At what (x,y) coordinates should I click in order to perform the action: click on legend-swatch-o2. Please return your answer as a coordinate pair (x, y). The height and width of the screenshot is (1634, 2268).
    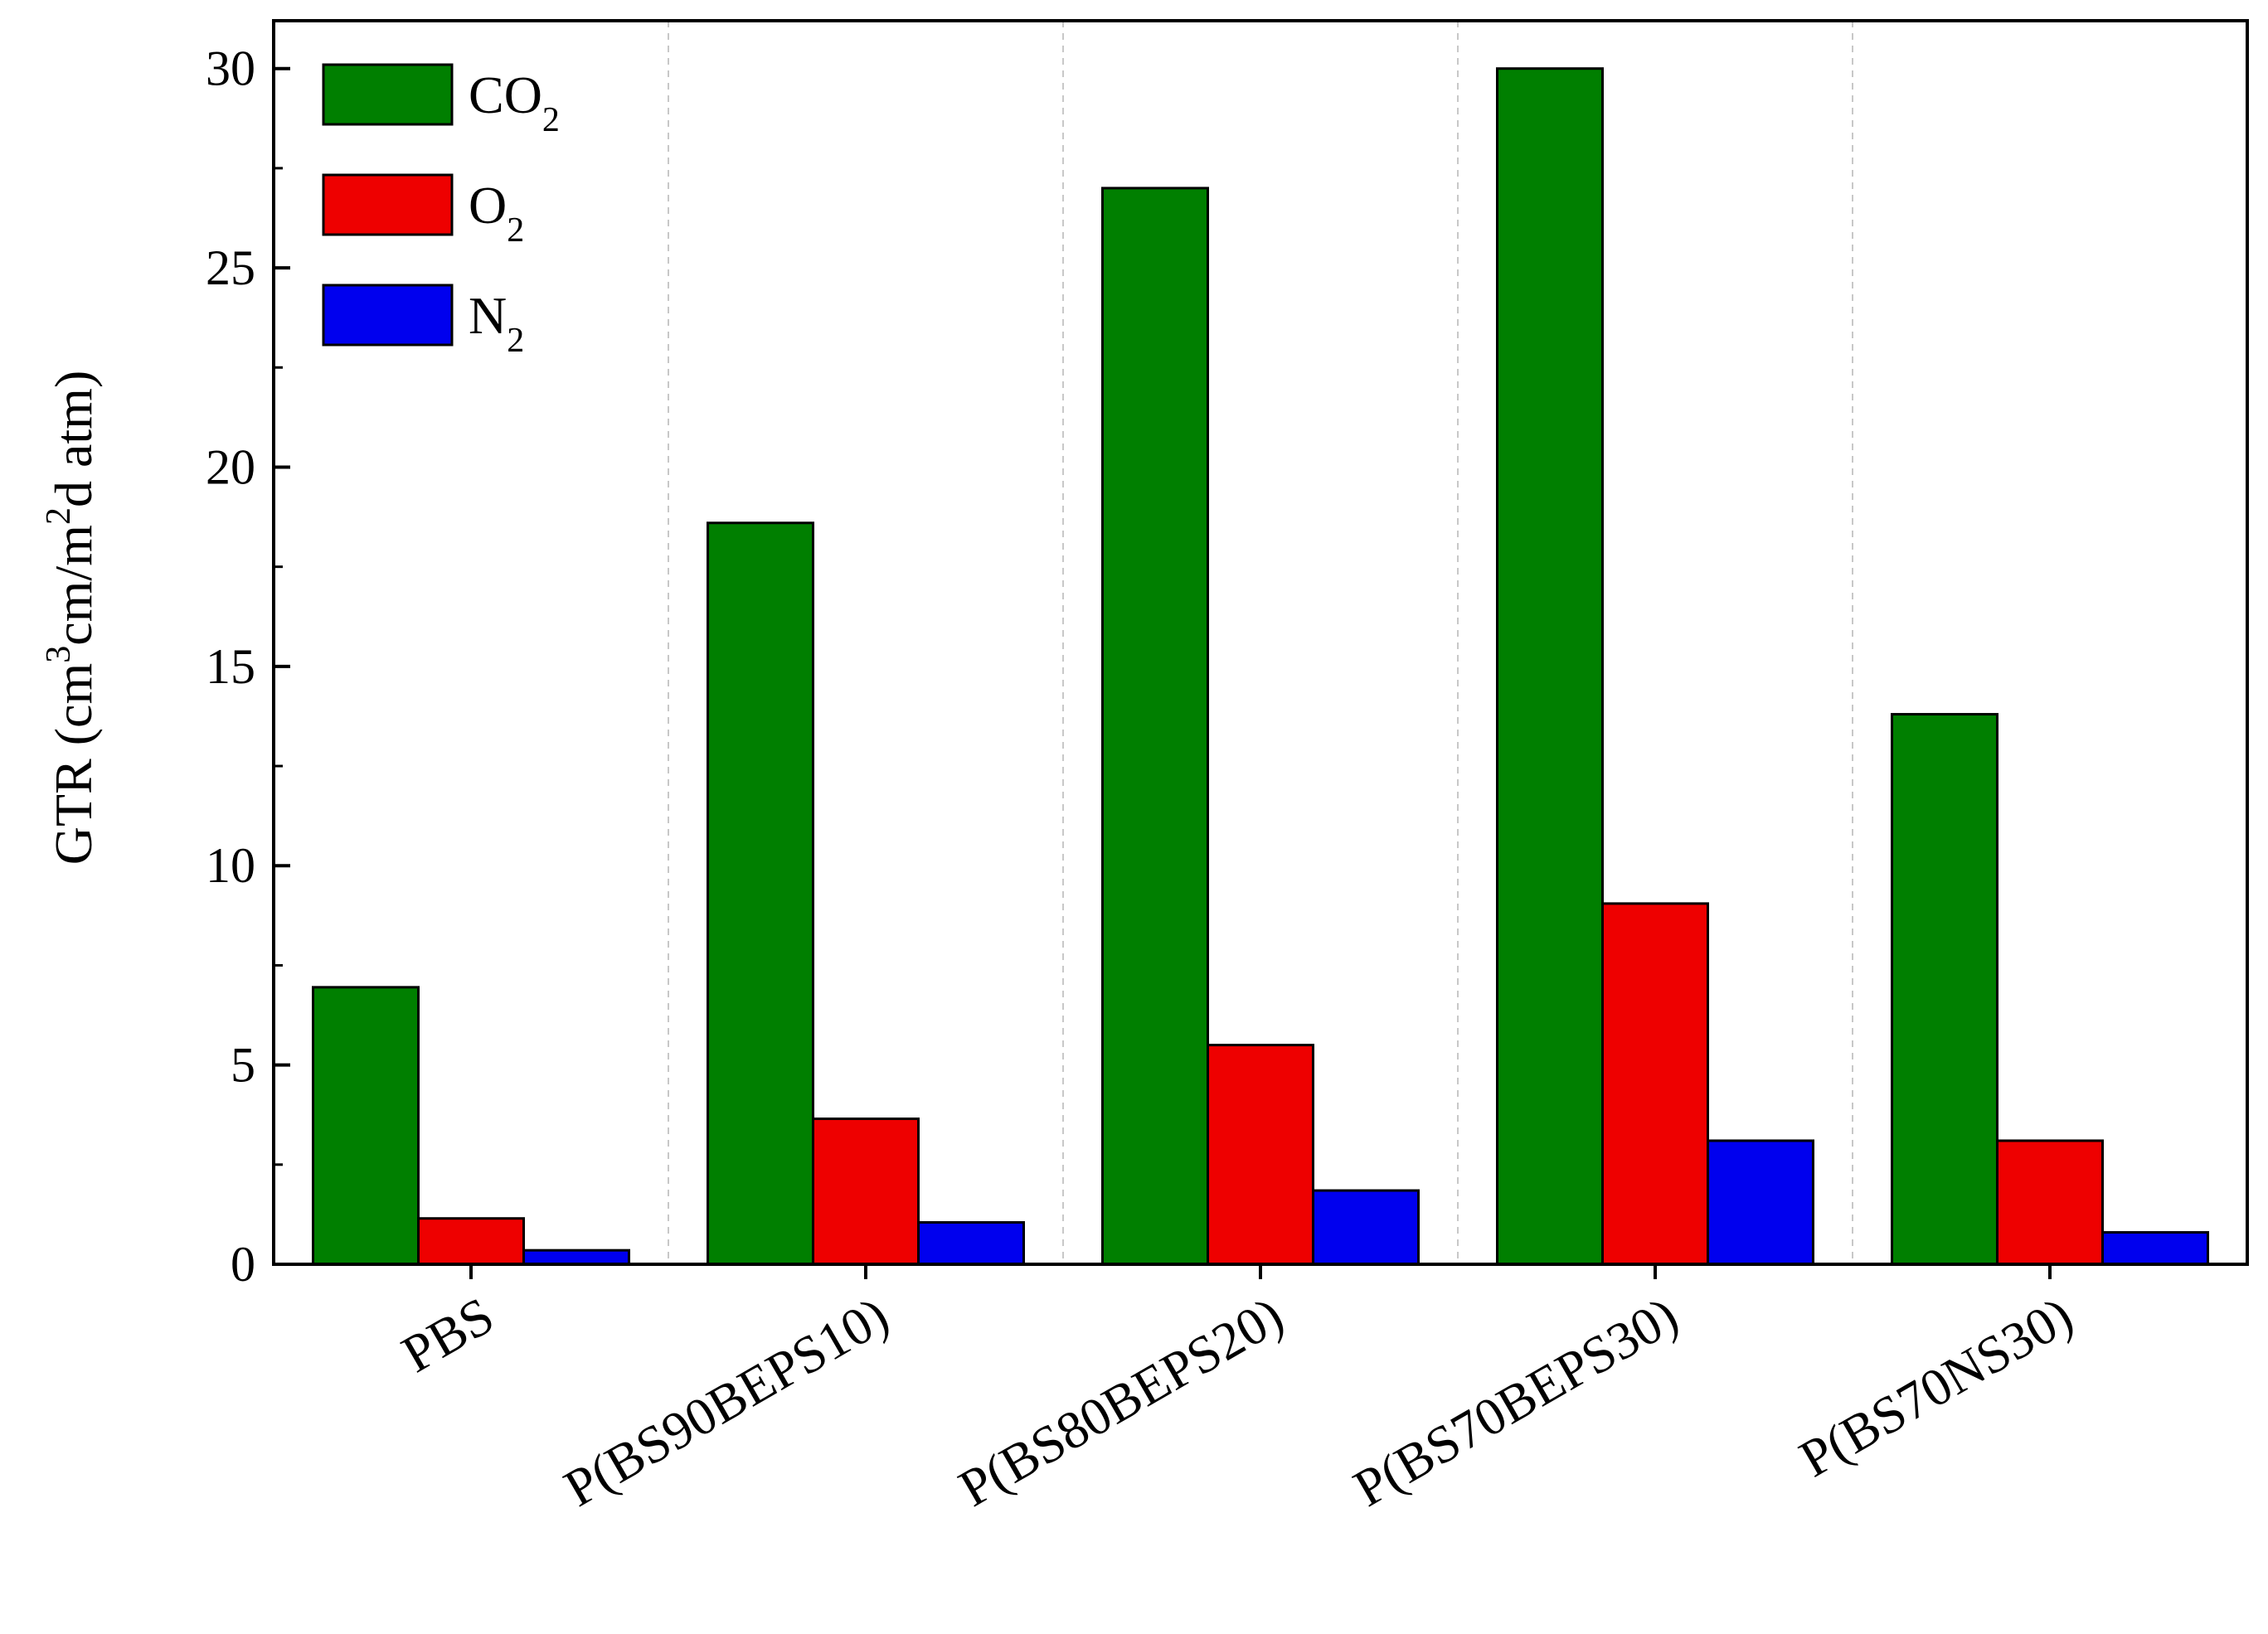
    Looking at the image, I should click on (388, 204).